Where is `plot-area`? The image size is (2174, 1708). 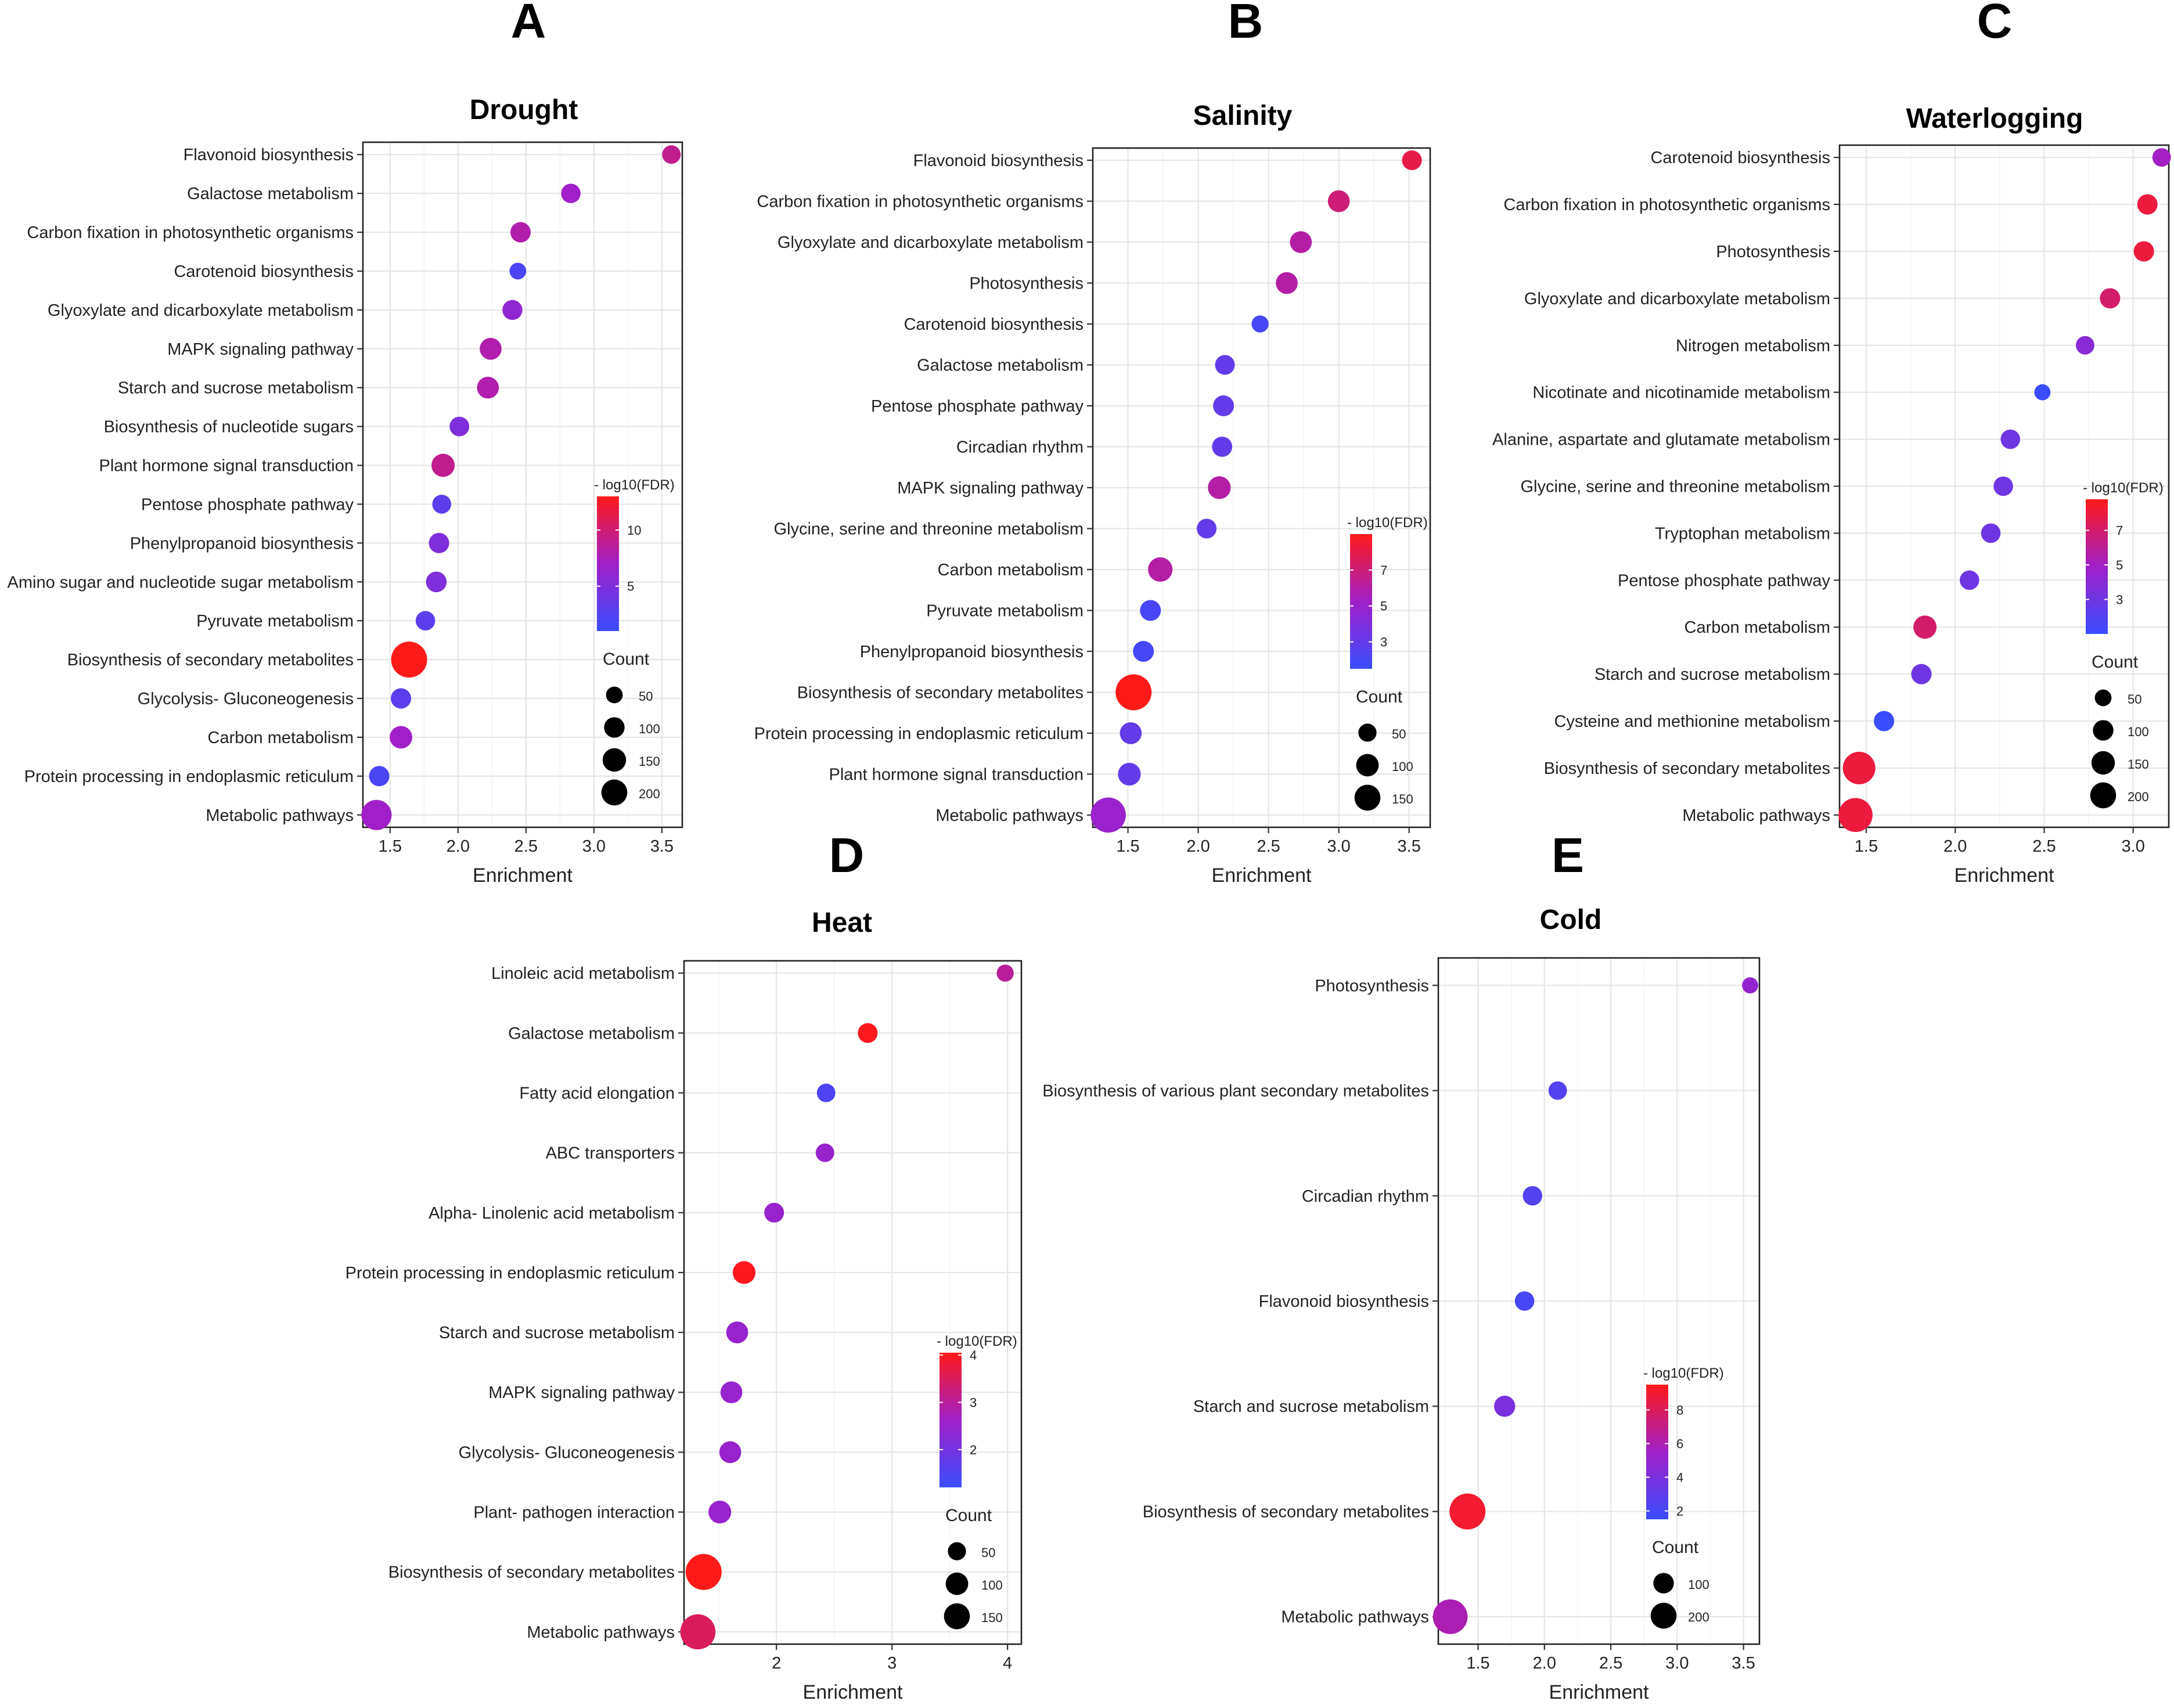
plot-area is located at coordinates (853, 1303).